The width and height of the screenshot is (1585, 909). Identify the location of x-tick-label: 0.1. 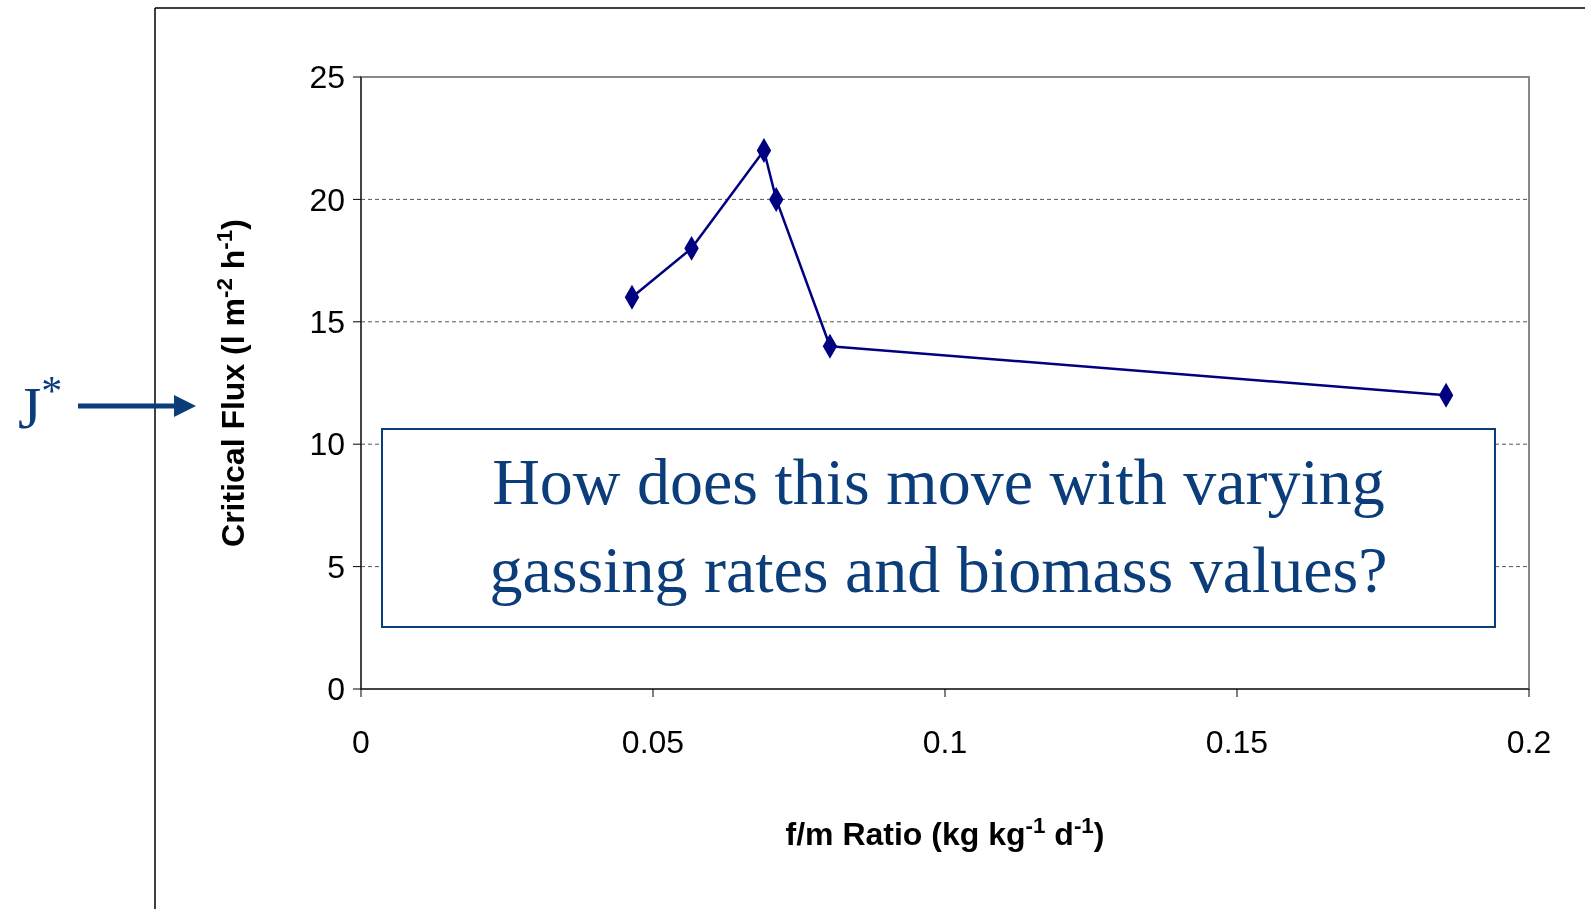
(945, 742).